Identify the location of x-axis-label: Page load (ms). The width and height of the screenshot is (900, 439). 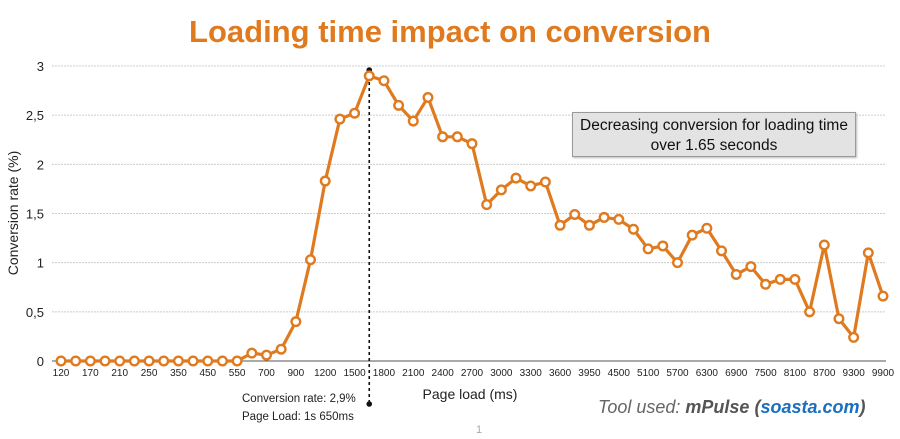
(470, 394).